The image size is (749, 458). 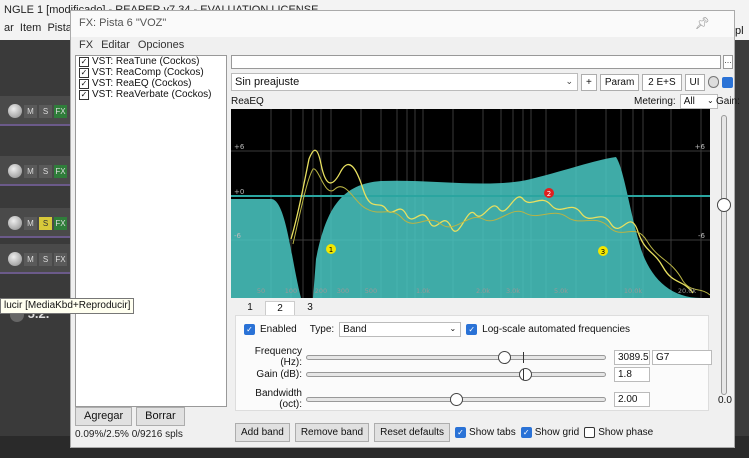 What do you see at coordinates (632, 357) in the screenshot?
I see `frequency-value: 3089.5` at bounding box center [632, 357].